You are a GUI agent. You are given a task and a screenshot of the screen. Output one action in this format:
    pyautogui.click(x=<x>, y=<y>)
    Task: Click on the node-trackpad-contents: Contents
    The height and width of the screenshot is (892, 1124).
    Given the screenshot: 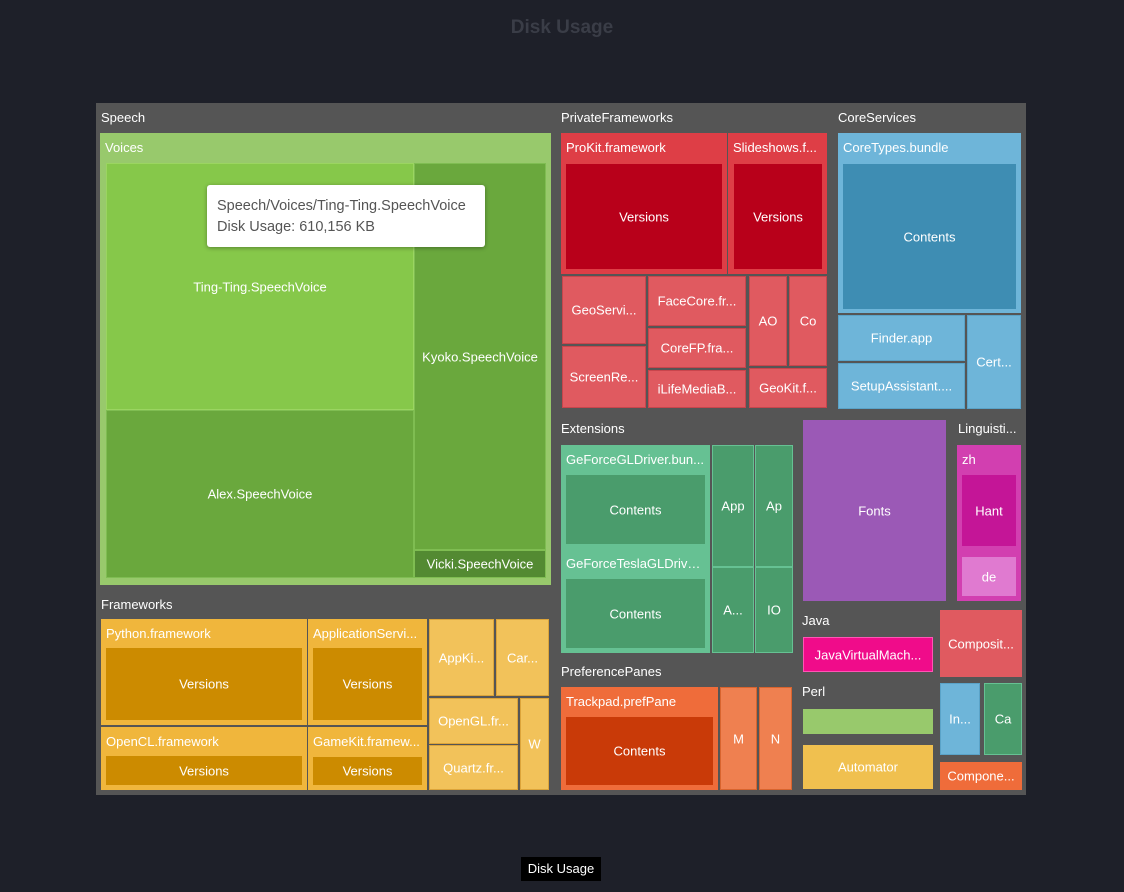 What is the action you would take?
    pyautogui.click(x=639, y=751)
    